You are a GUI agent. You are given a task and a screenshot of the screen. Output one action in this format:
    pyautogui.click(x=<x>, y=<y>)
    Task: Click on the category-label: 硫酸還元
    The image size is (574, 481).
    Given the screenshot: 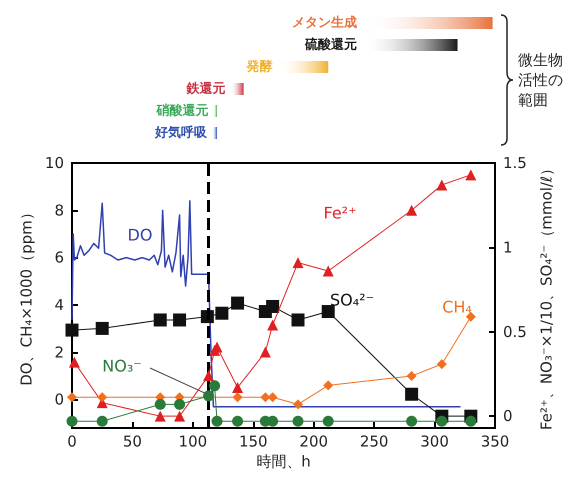 What is the action you would take?
    pyautogui.click(x=331, y=45)
    